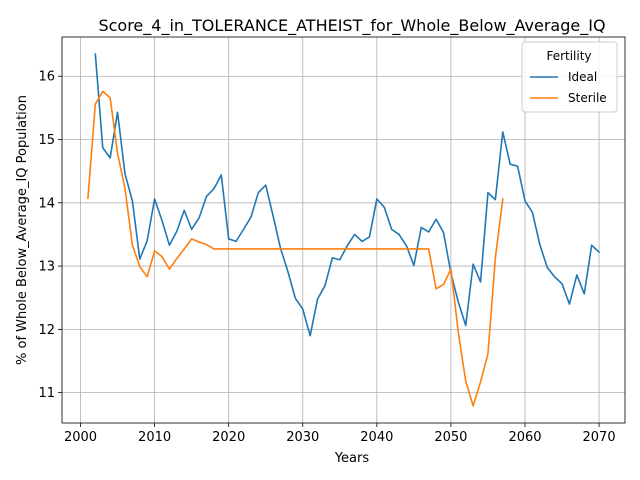  What do you see at coordinates (22, 230) in the screenshot?
I see `y-axis-label: % of Whole Below_Average_IQ Population` at bounding box center [22, 230].